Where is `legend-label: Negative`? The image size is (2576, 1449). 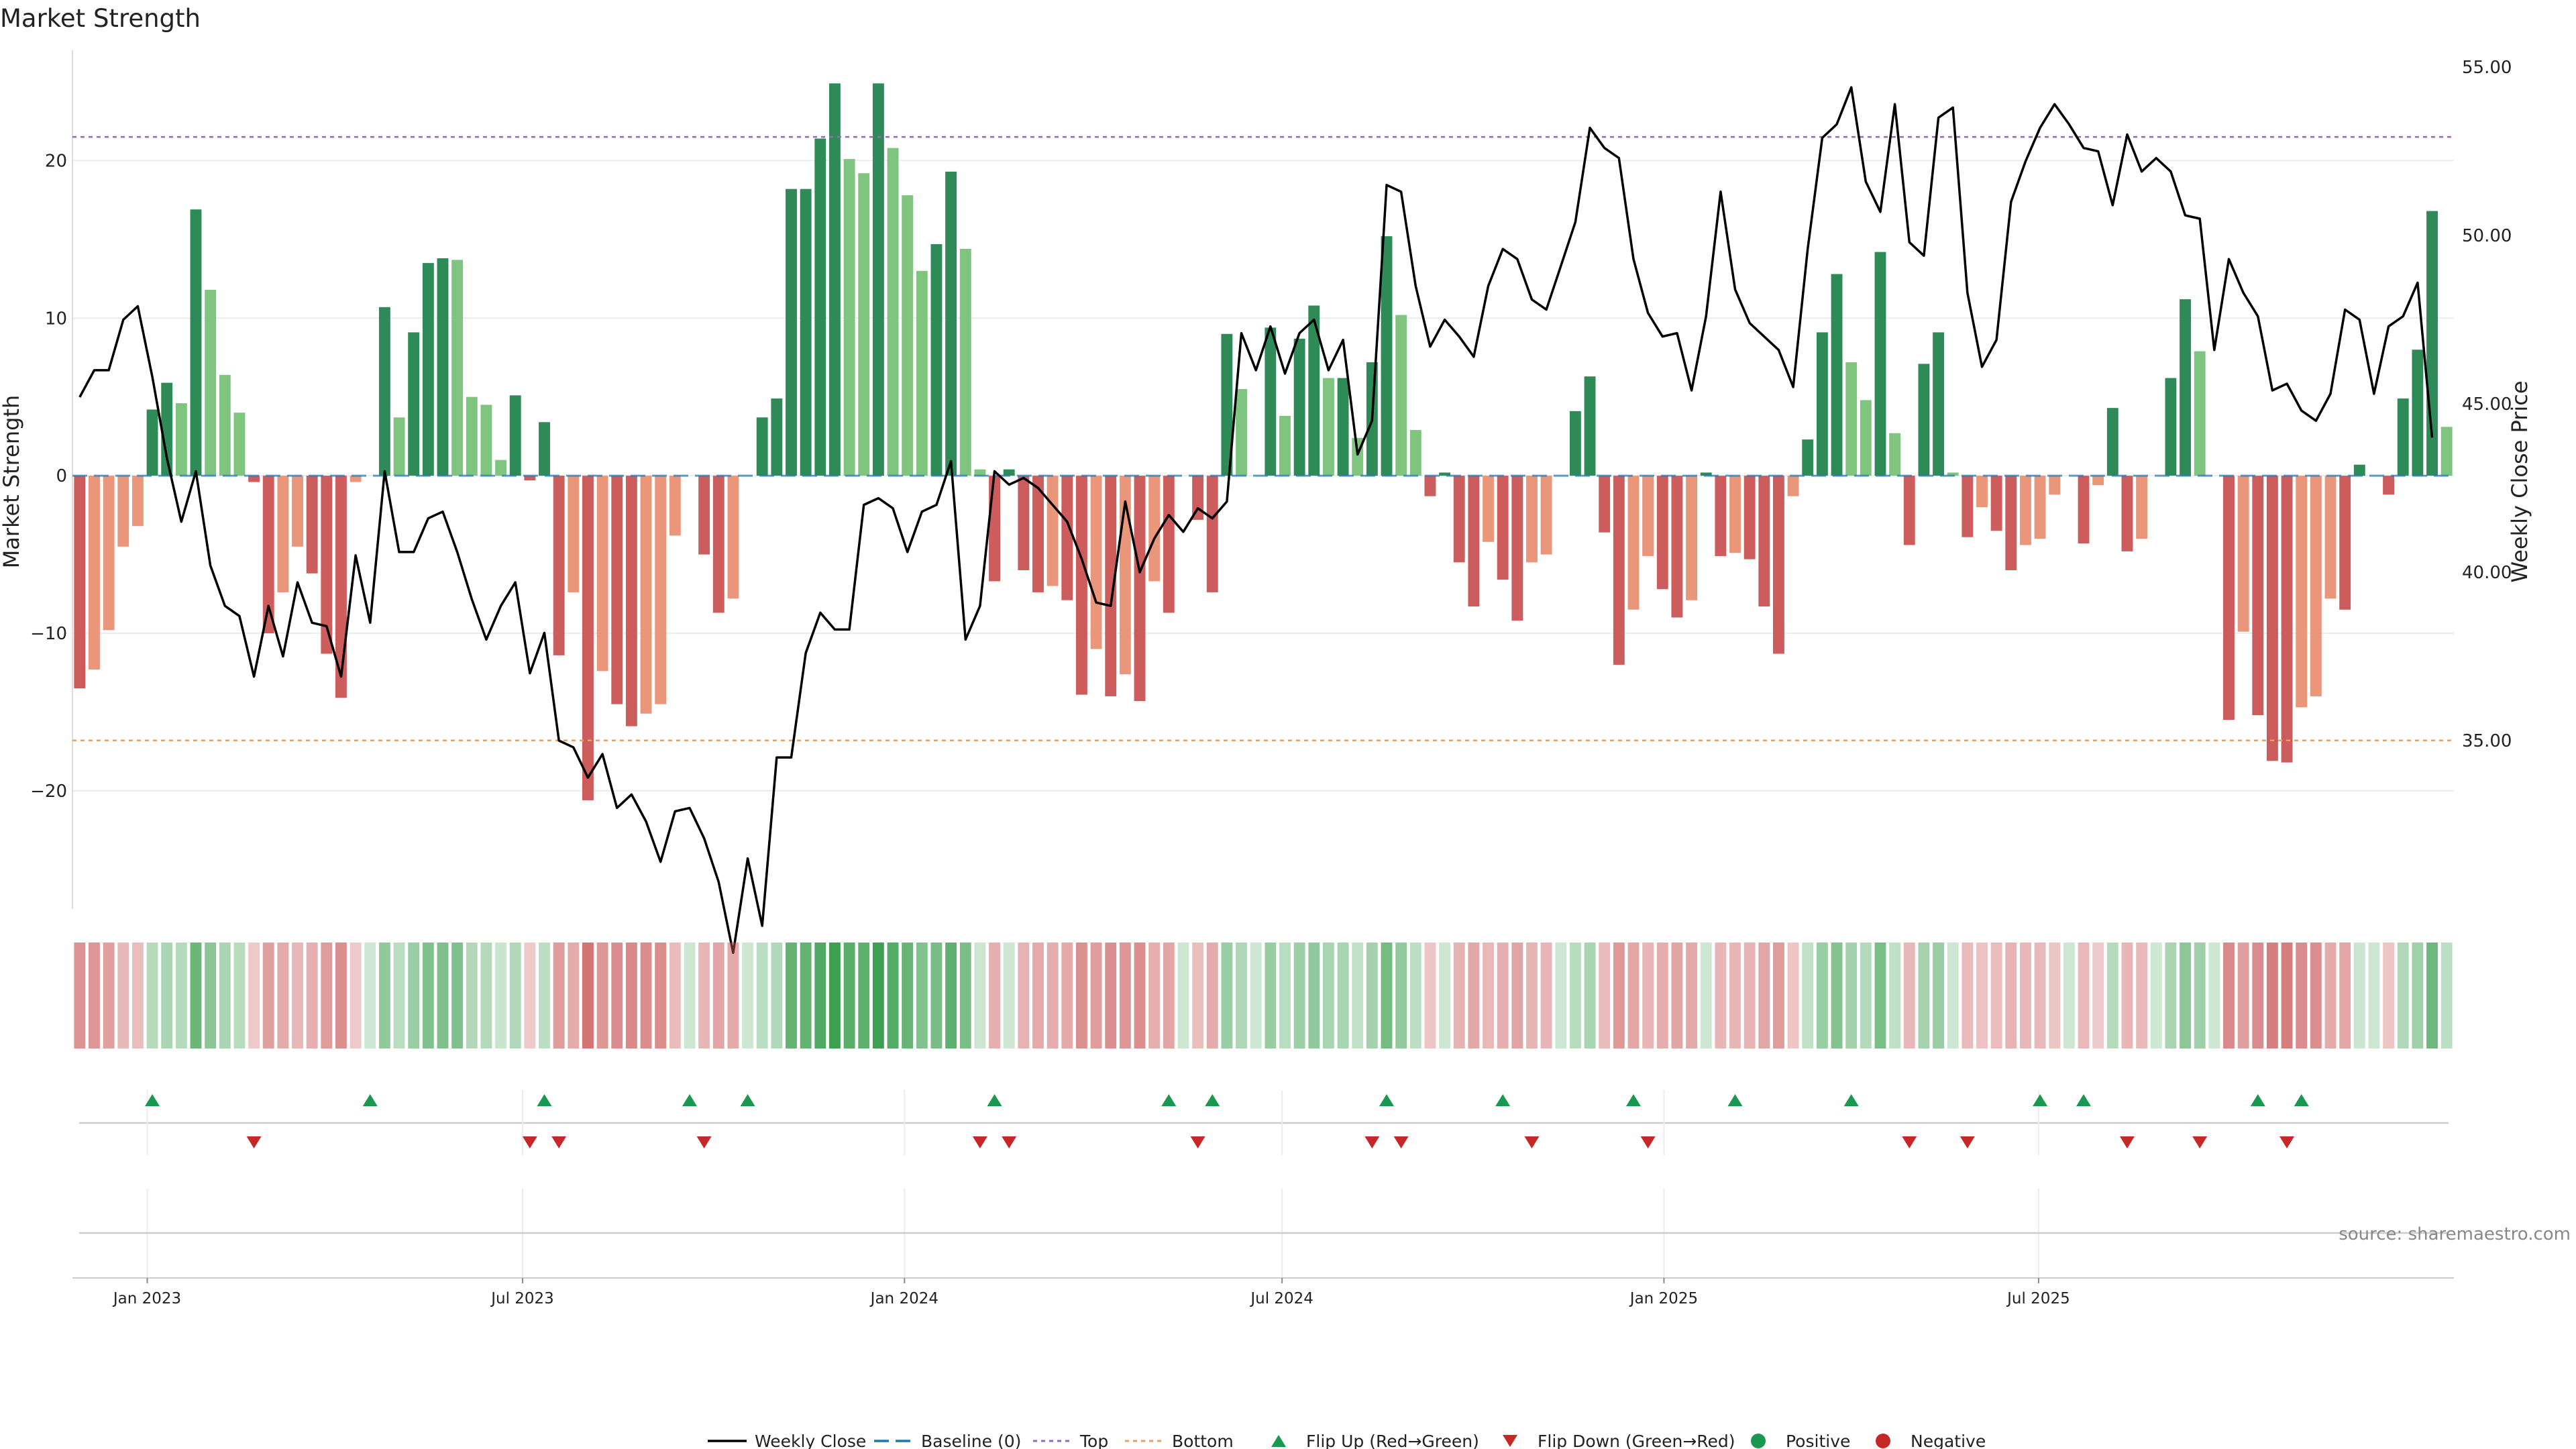
legend-label: Negative is located at coordinates (1948, 1440).